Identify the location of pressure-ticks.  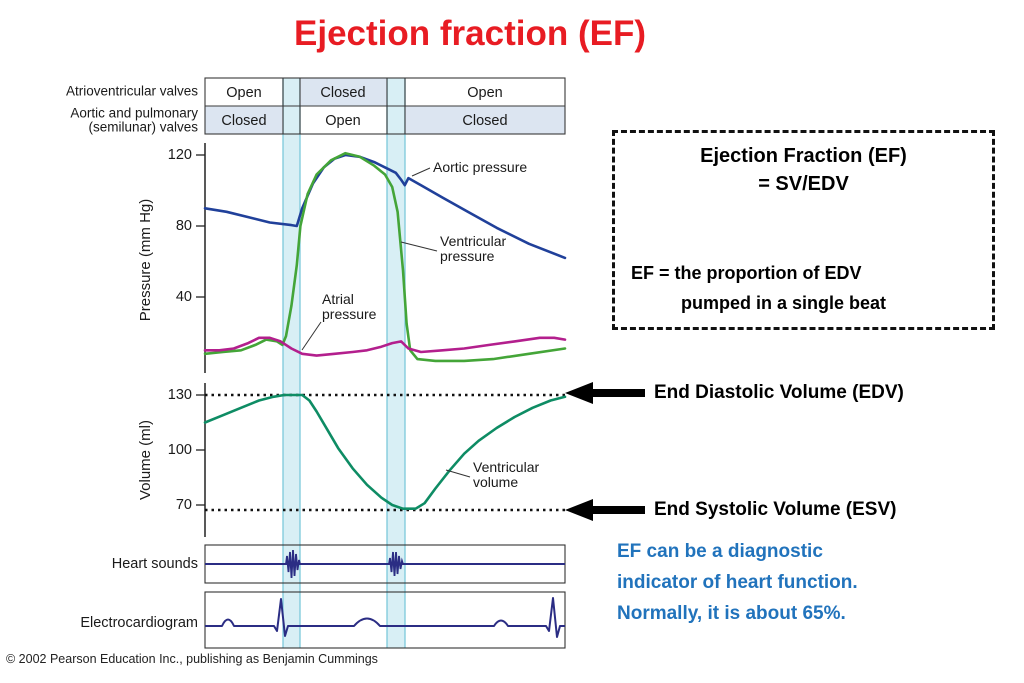
(200, 226).